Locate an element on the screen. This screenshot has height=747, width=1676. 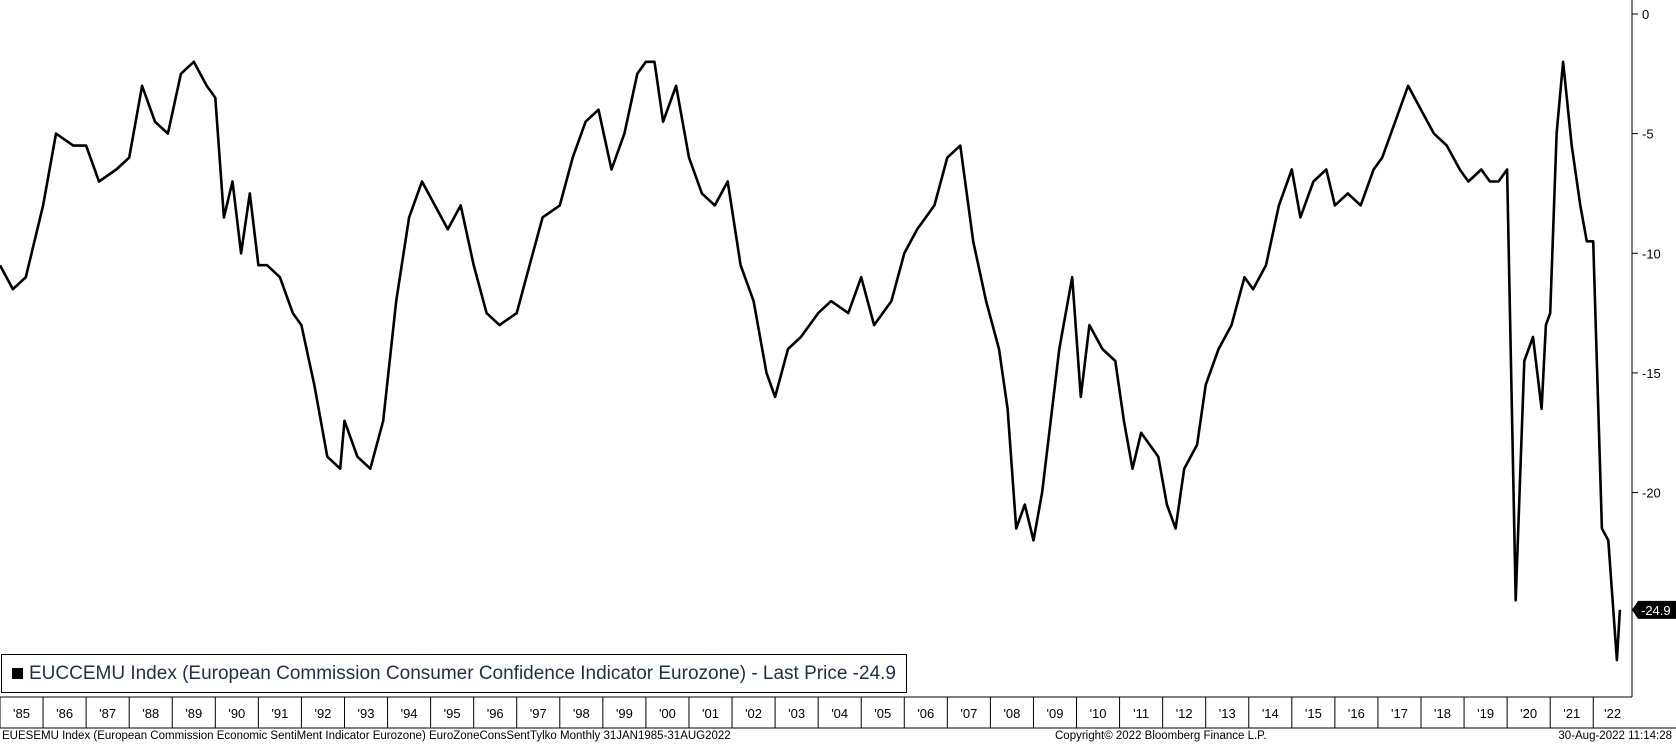
x-tick-label: '90 is located at coordinates (236, 713).